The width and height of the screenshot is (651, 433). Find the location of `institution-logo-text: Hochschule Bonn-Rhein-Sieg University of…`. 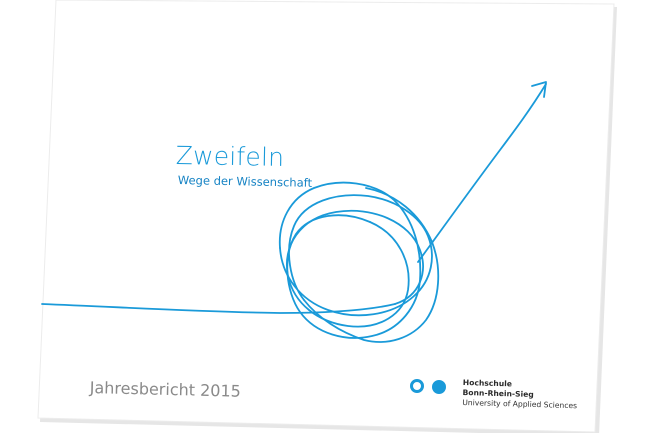

institution-logo-text: Hochschule Bonn-Rhein-Sieg University of… is located at coordinates (520, 394).